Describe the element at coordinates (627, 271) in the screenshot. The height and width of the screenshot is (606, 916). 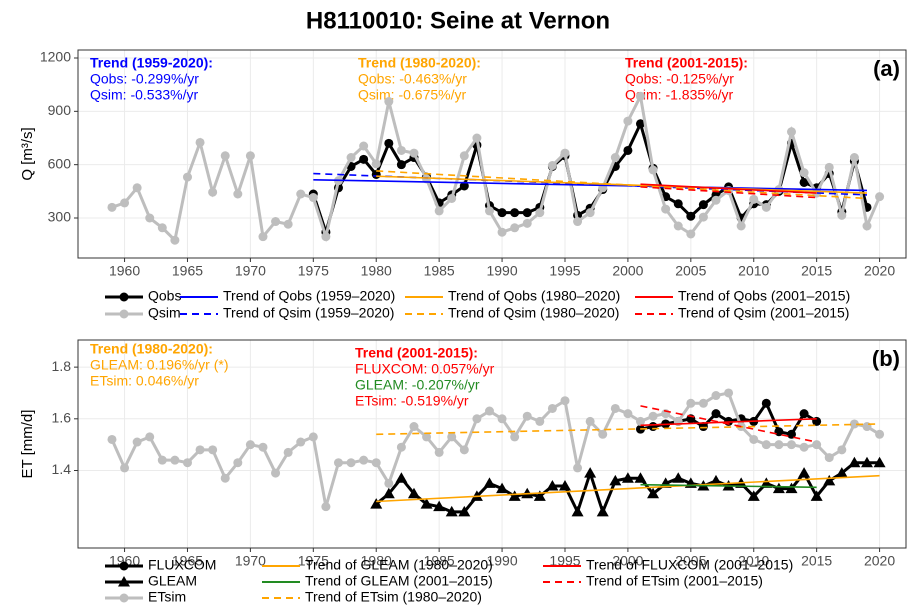
I see `x-tick-label: 2000` at that location.